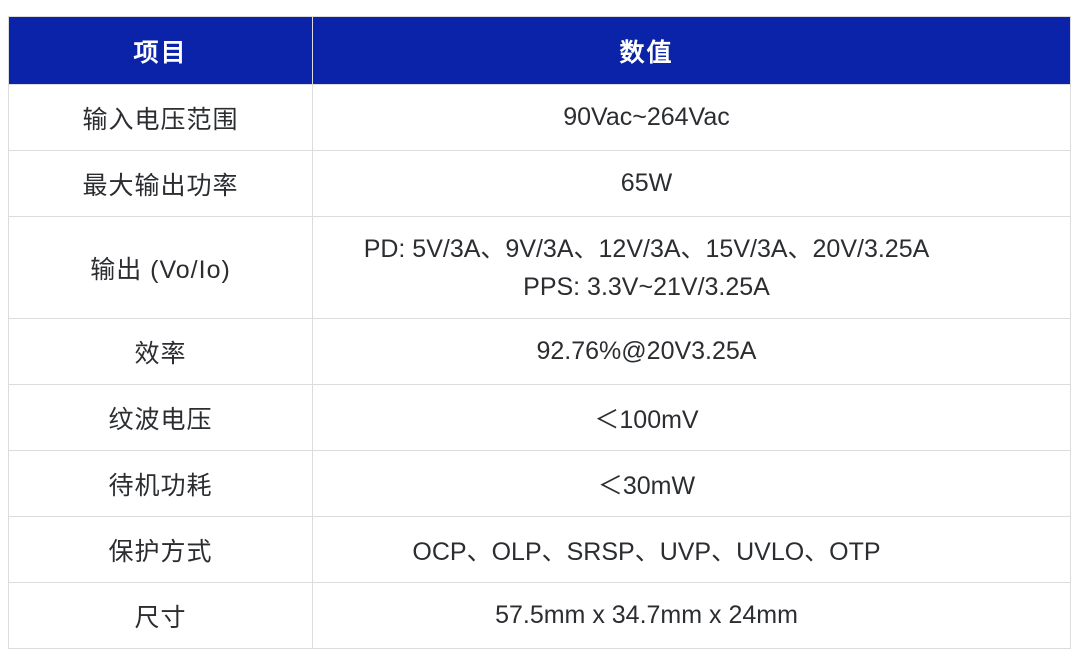  What do you see at coordinates (691, 615) in the screenshot?
I see `dimensions-value: 57.5mm x 34.7mm x 24mm` at bounding box center [691, 615].